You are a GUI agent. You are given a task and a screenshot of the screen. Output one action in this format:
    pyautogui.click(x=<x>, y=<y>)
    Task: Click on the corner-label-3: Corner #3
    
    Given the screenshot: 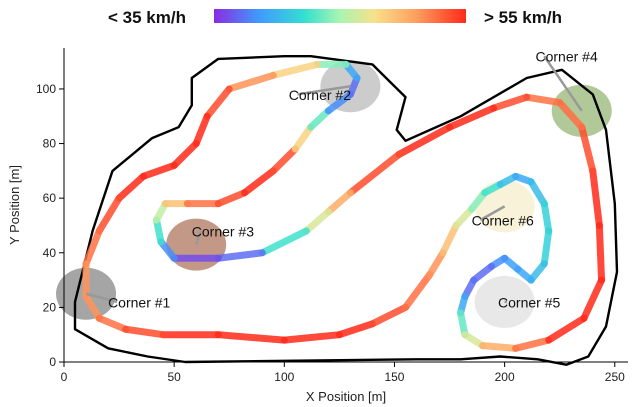 What is the action you would take?
    pyautogui.click(x=223, y=231)
    